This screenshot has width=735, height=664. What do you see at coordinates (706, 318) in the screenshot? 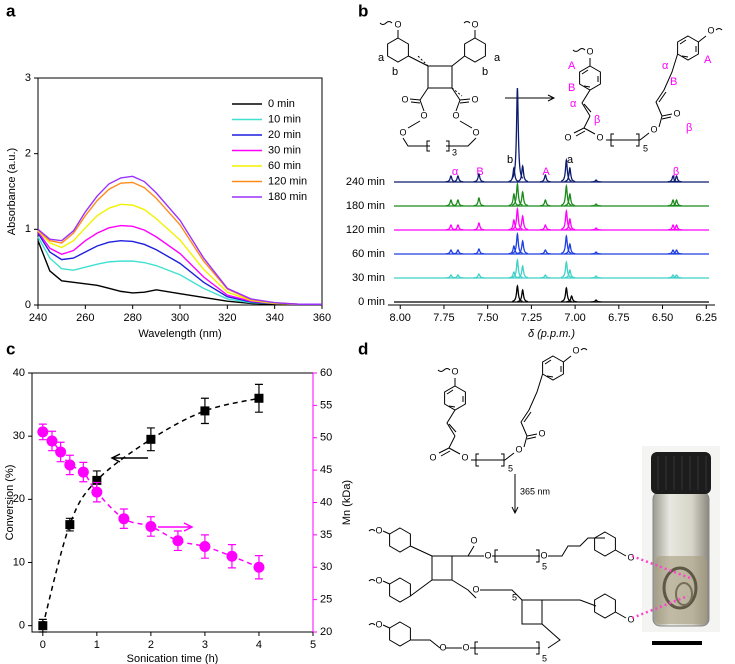
I see `x-tick-label: 6.25` at bounding box center [706, 318].